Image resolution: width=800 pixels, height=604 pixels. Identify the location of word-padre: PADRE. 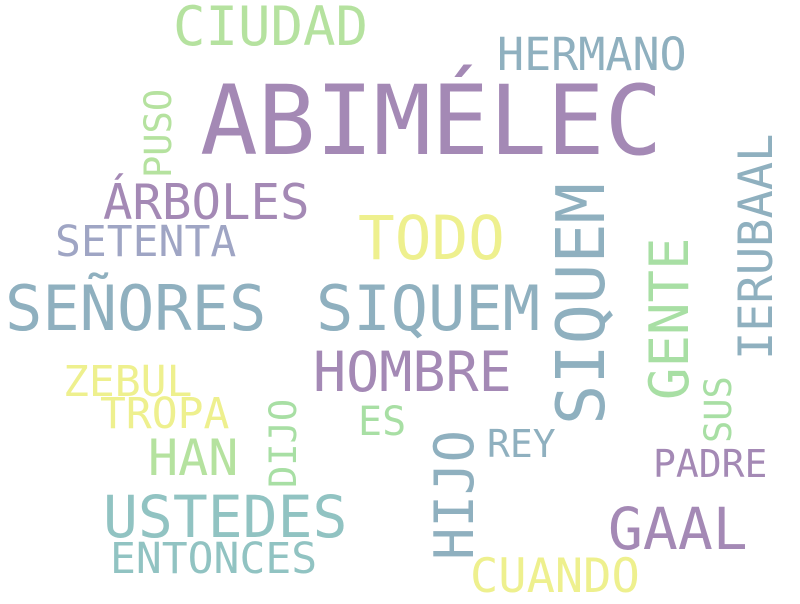
(710, 464).